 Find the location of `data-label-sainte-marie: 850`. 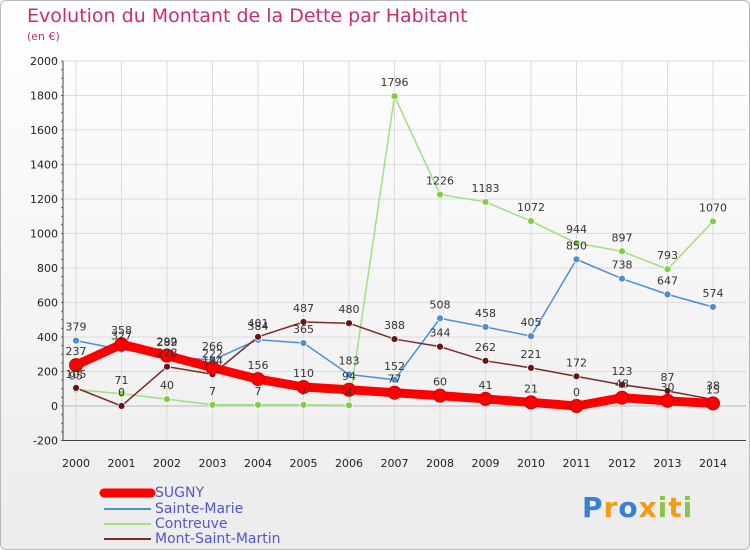

data-label-sainte-marie: 850 is located at coordinates (576, 245).